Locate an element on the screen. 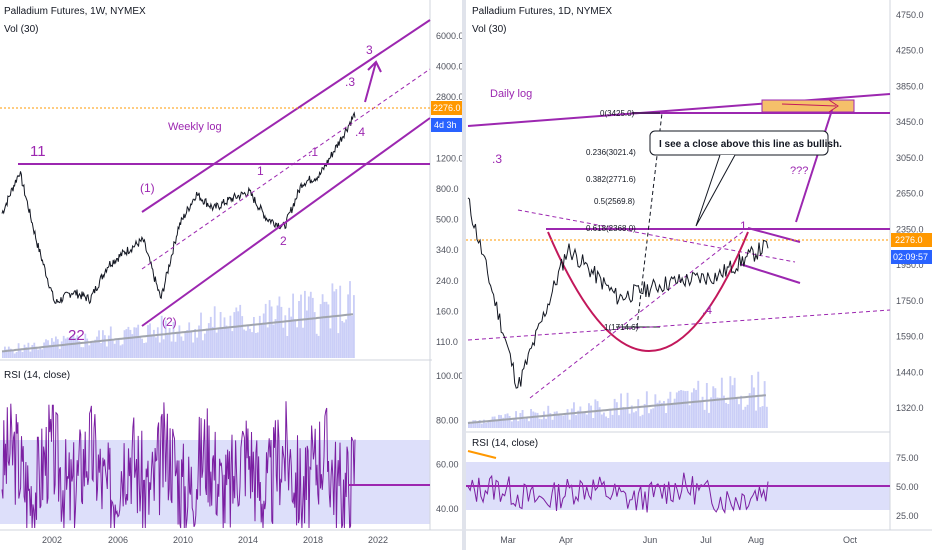 The height and width of the screenshot is (550, 932). price-tag-left is located at coordinates (446, 108).